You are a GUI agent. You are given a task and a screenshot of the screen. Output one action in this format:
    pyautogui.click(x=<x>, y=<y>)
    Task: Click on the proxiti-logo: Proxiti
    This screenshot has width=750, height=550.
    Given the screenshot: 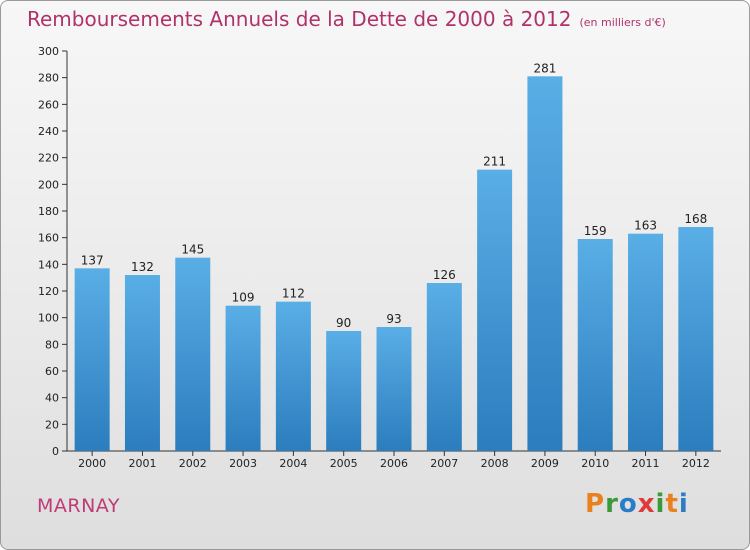 What is the action you would take?
    pyautogui.click(x=637, y=504)
    